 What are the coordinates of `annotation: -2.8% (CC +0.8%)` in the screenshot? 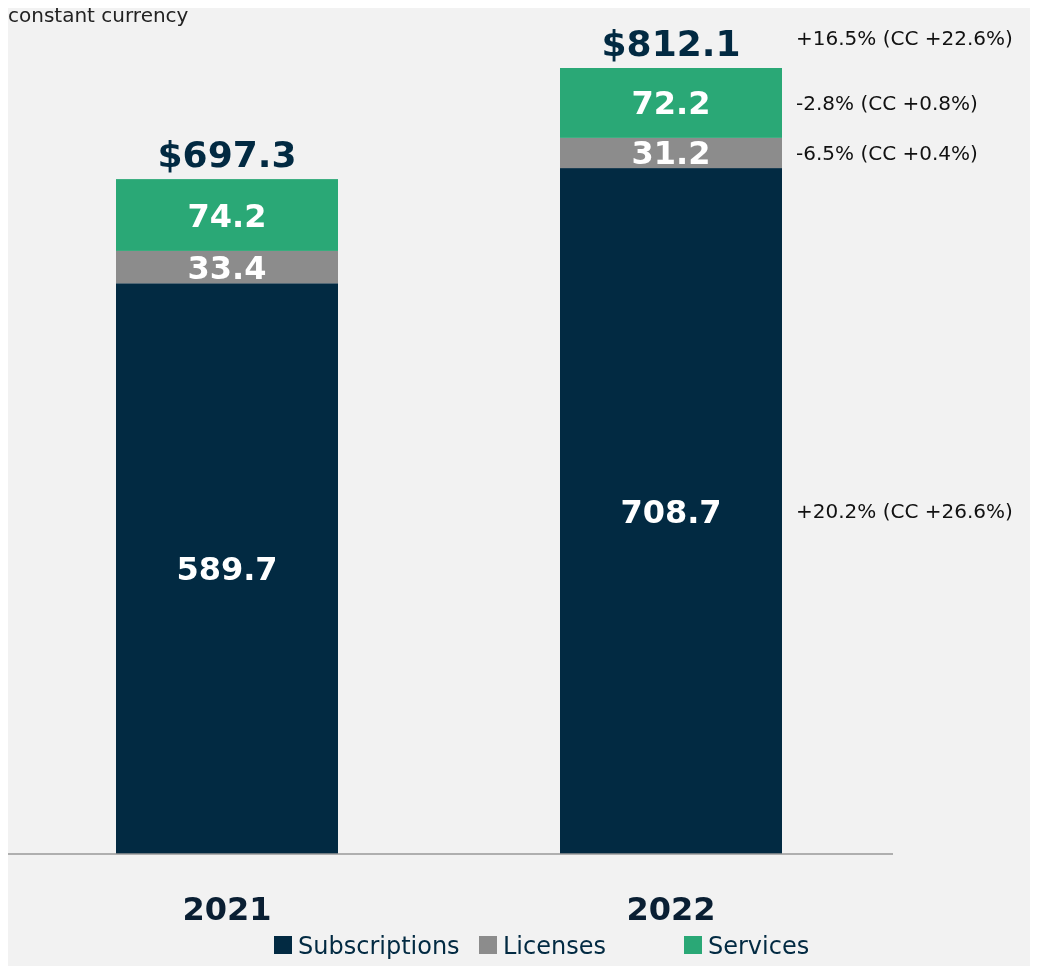 It's located at (887, 103).